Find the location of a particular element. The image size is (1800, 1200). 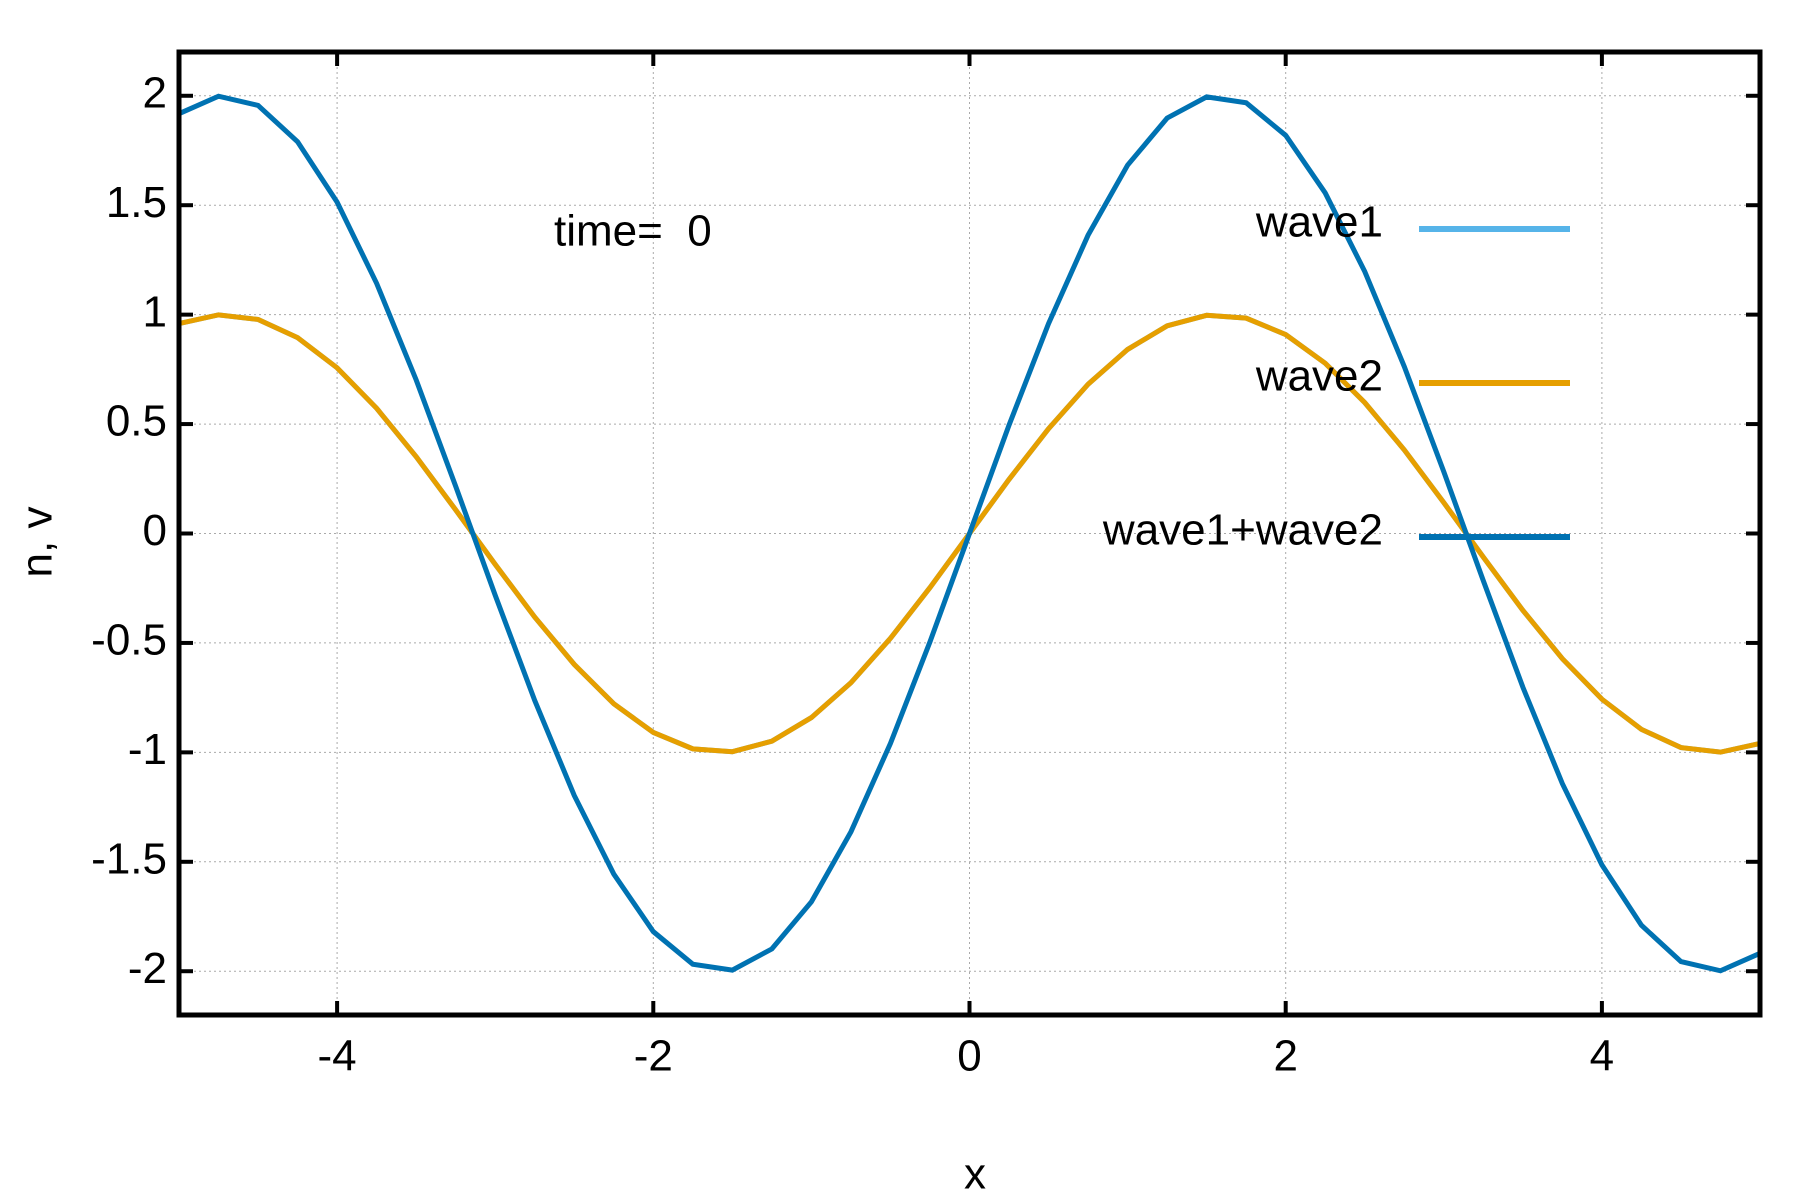

annotation: time= 0 is located at coordinates (633, 231).